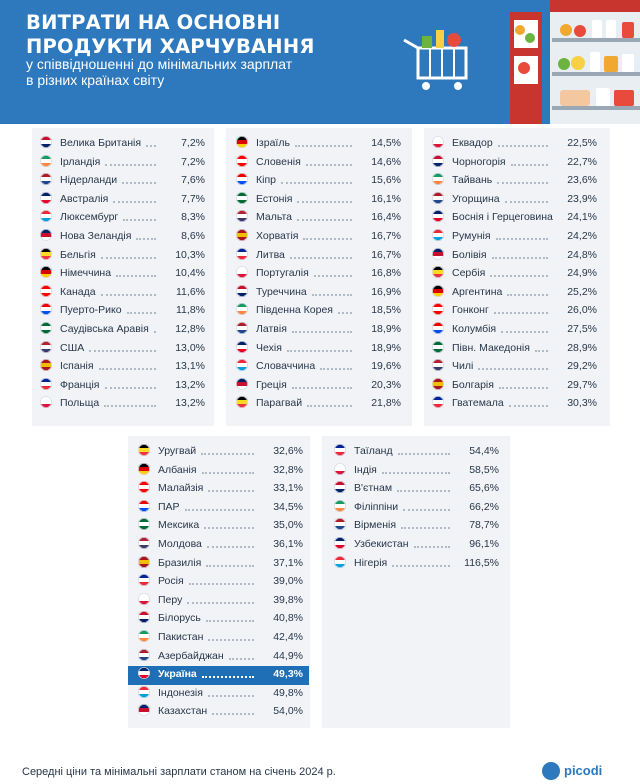 The width and height of the screenshot is (640, 784). What do you see at coordinates (177, 674) in the screenshot?
I see `country-name: Україна` at bounding box center [177, 674].